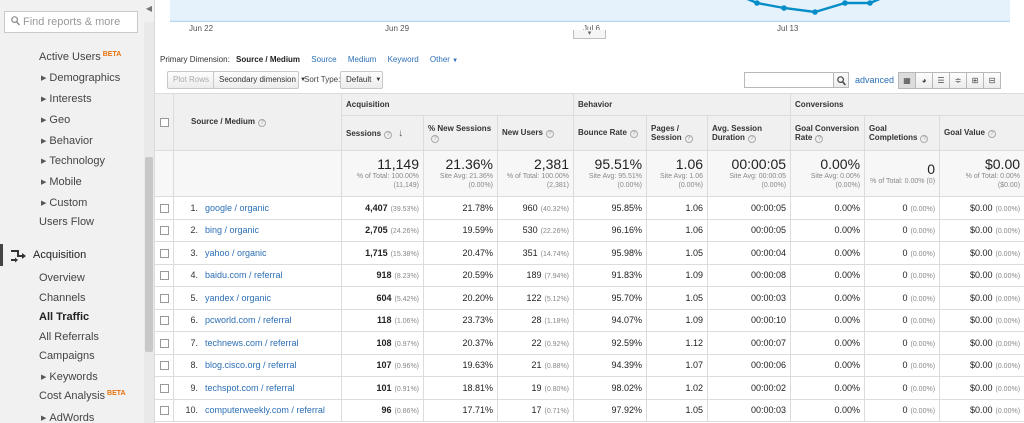 The height and width of the screenshot is (423, 1024). I want to click on sidebar-item-custom: ▶ Custom, so click(64, 203).